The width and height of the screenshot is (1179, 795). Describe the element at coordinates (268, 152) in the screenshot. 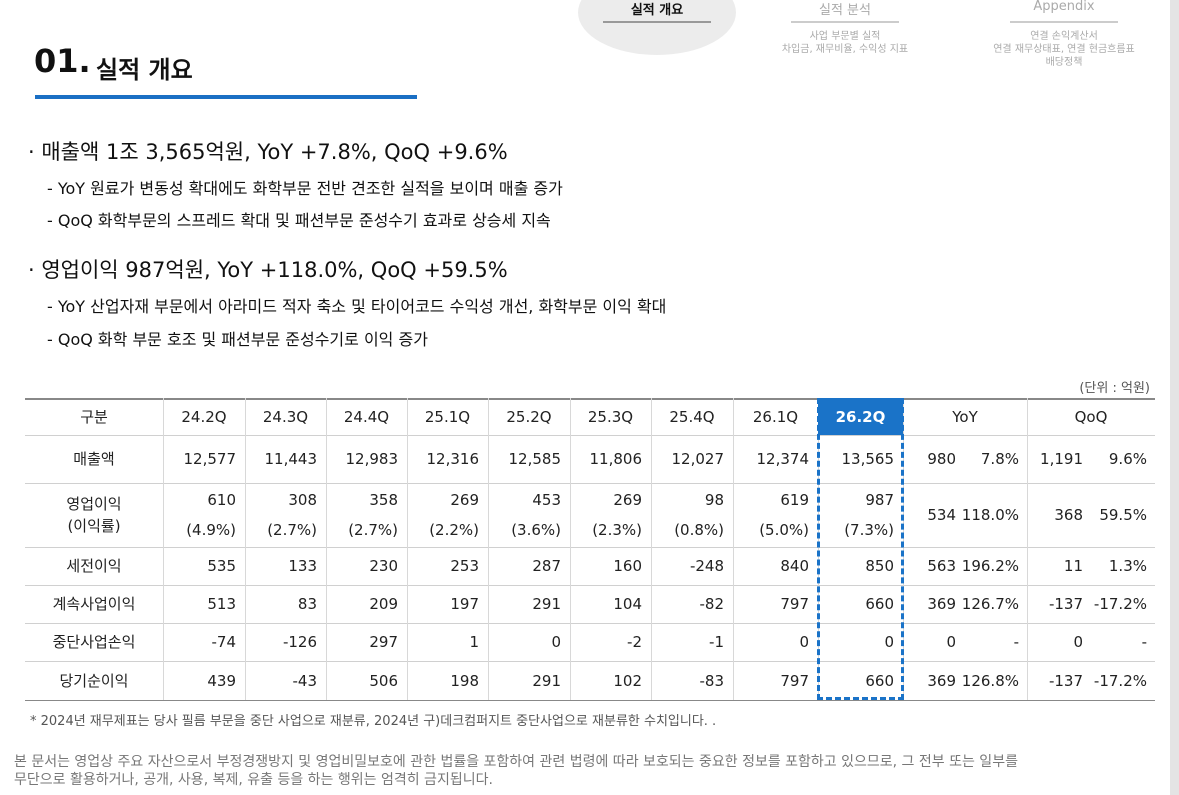

I see `headline: · 매출액 1조 3,565억원, YoY +7.8%, QoQ +9.6%` at that location.